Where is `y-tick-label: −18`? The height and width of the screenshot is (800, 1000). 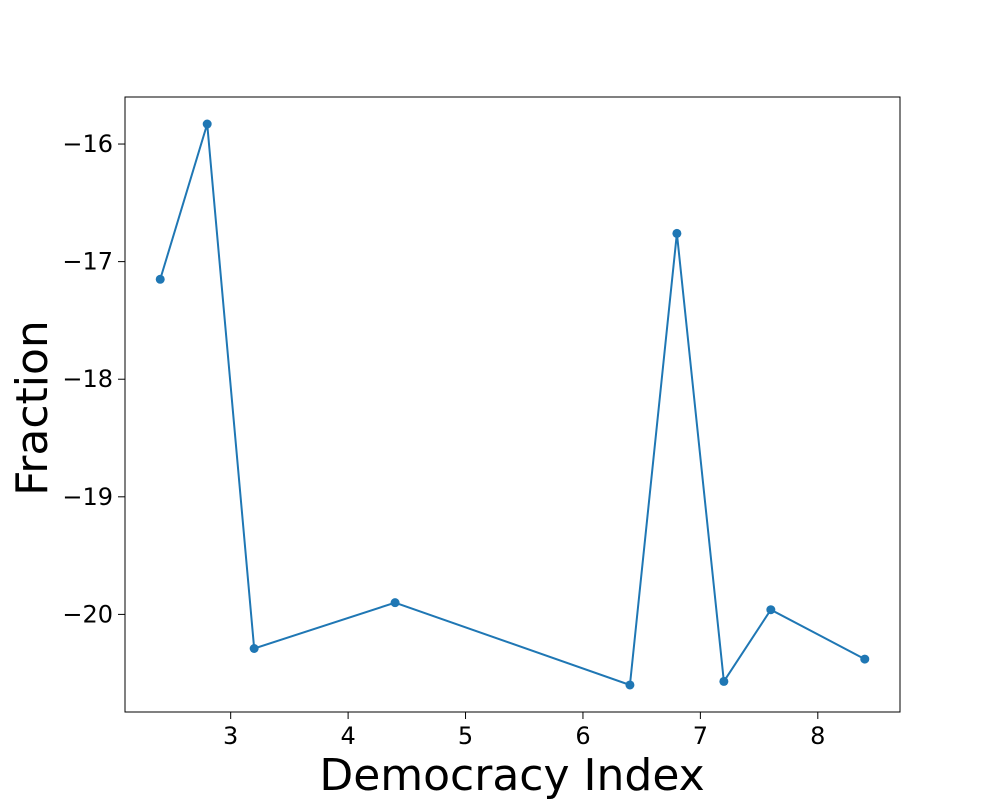
y-tick-label: −18 is located at coordinates (87, 379).